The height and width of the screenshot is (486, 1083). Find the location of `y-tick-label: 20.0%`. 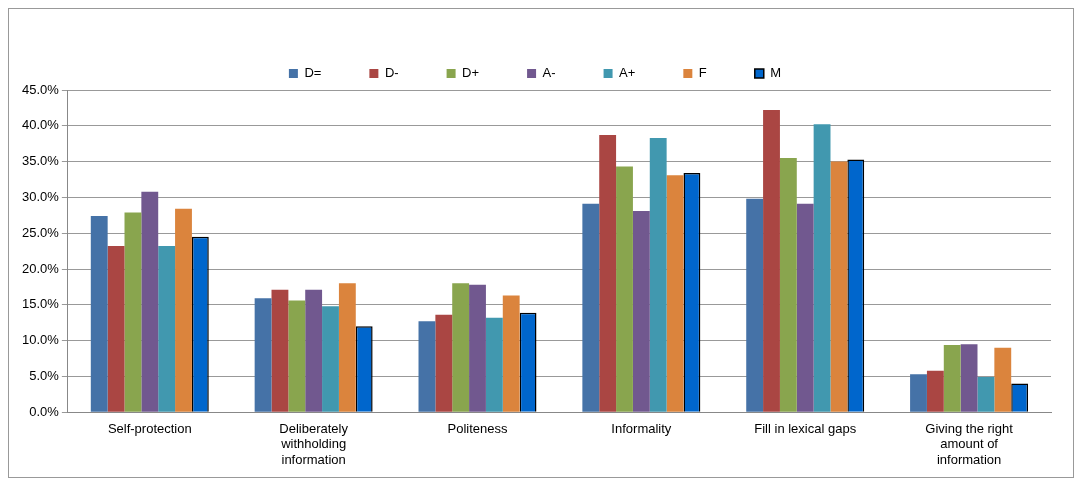

y-tick-label: 20.0% is located at coordinates (40, 268).